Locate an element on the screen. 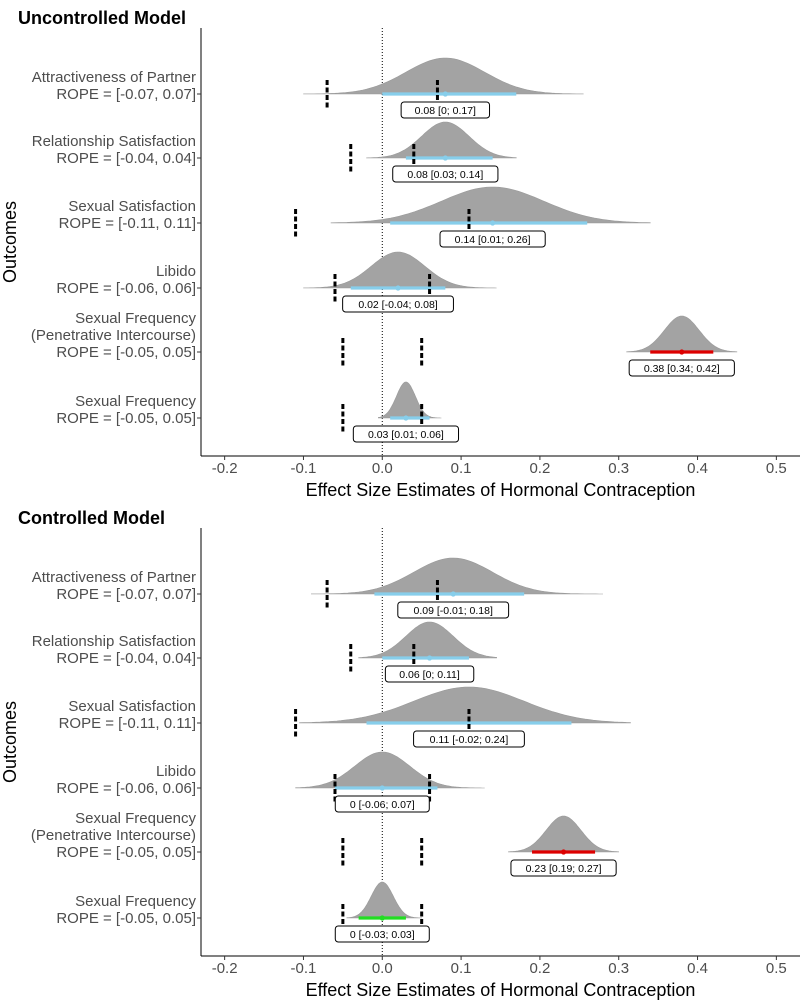 This screenshot has height=1000, width=800. estimate-label: 0 [-0.06; 0.07] is located at coordinates (382, 805).